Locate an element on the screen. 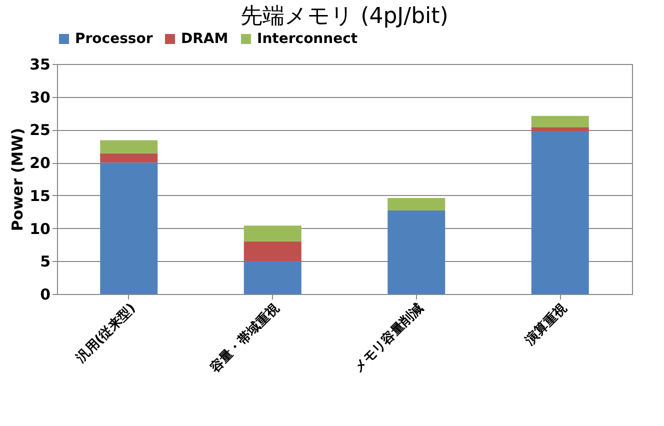  legend-label: Processor is located at coordinates (114, 39).